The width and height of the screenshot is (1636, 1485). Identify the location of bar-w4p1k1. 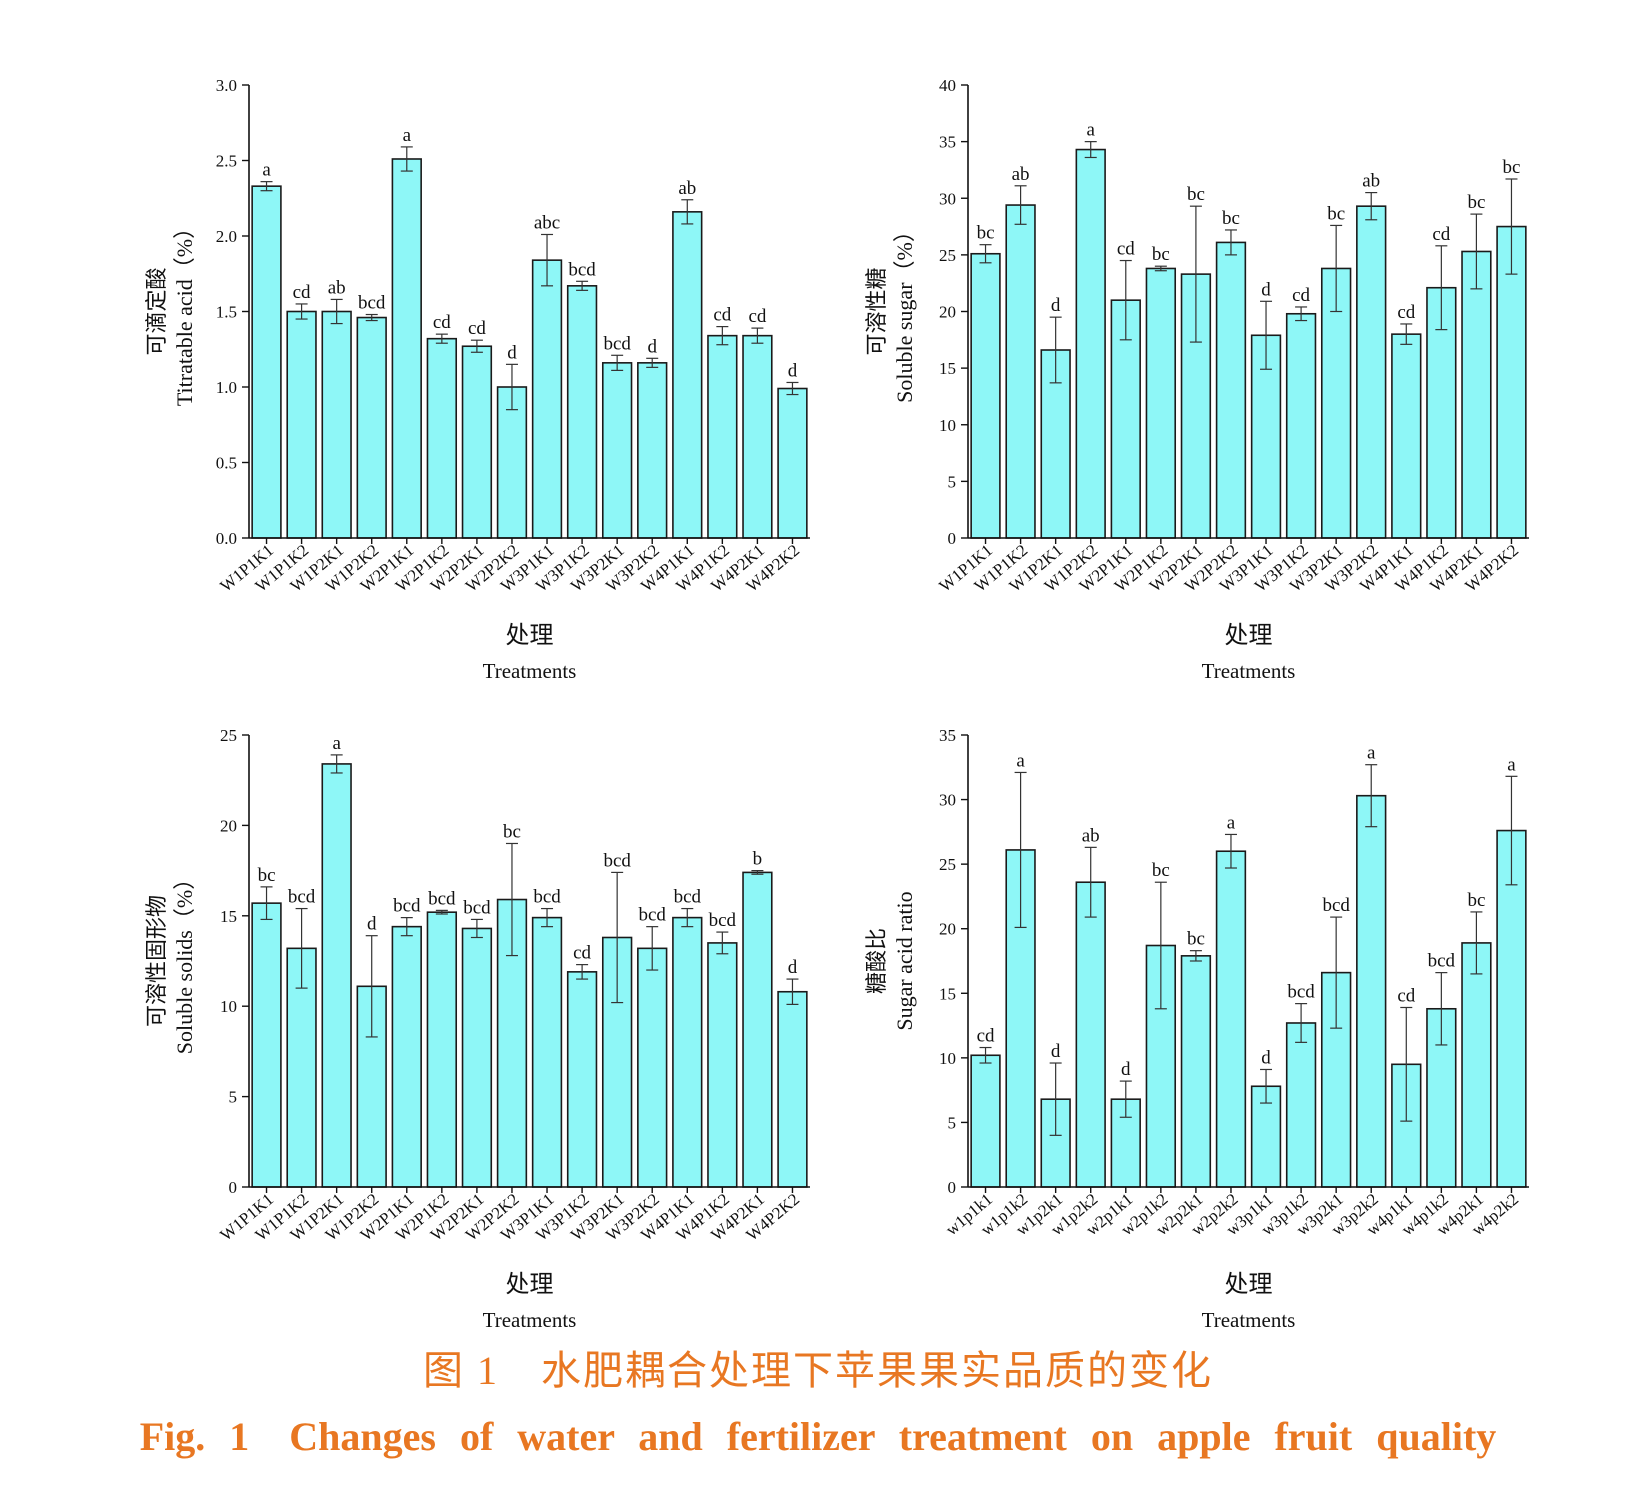
(1406, 1125).